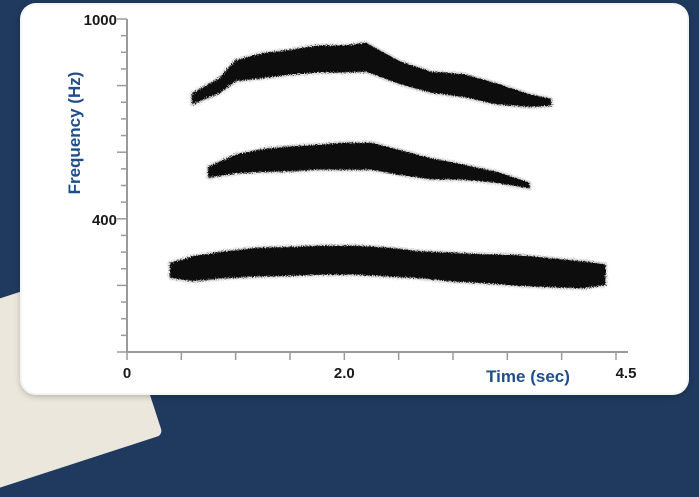 The image size is (699, 497). Describe the element at coordinates (528, 376) in the screenshot. I see `x-axis-title: Time (sec)` at that location.